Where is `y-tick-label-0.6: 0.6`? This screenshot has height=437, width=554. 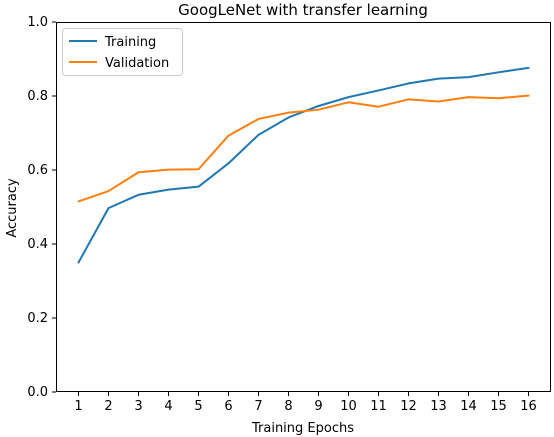
y-tick-label-0.6: 0.6 is located at coordinates (37, 170).